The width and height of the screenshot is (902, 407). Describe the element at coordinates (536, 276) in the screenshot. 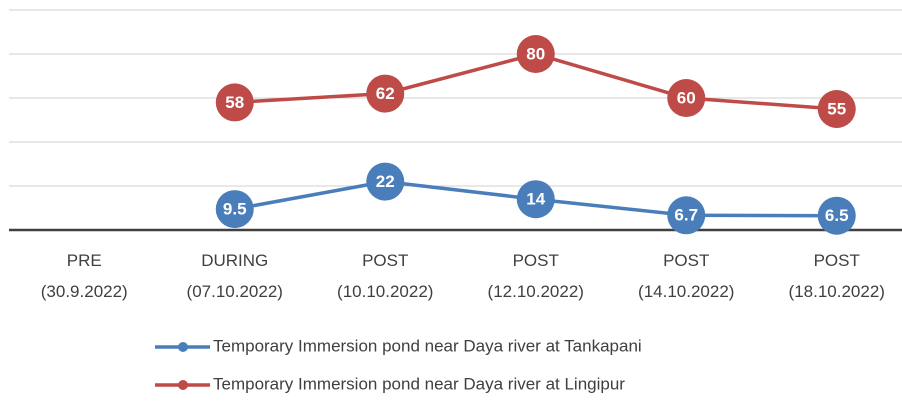

I see `x-tick-label: POST (12.10.2022)` at that location.